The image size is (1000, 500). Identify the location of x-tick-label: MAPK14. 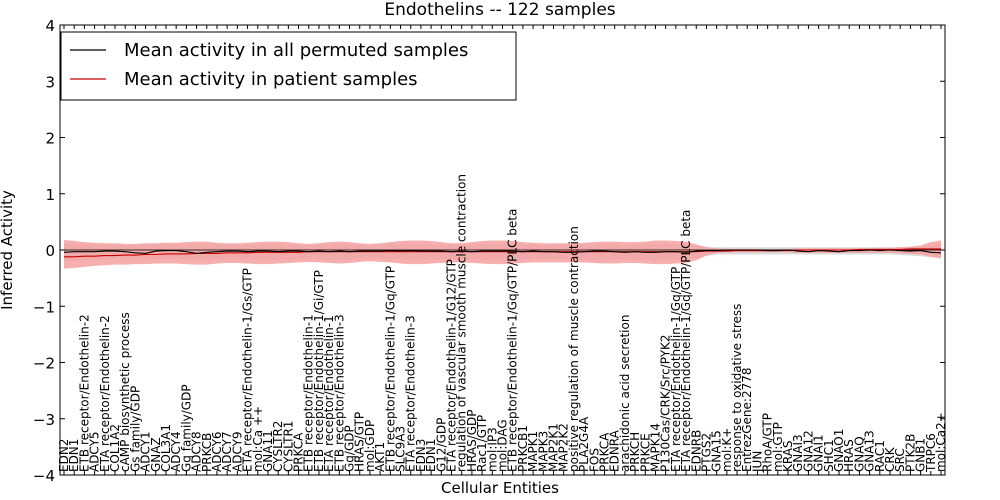
(655, 447).